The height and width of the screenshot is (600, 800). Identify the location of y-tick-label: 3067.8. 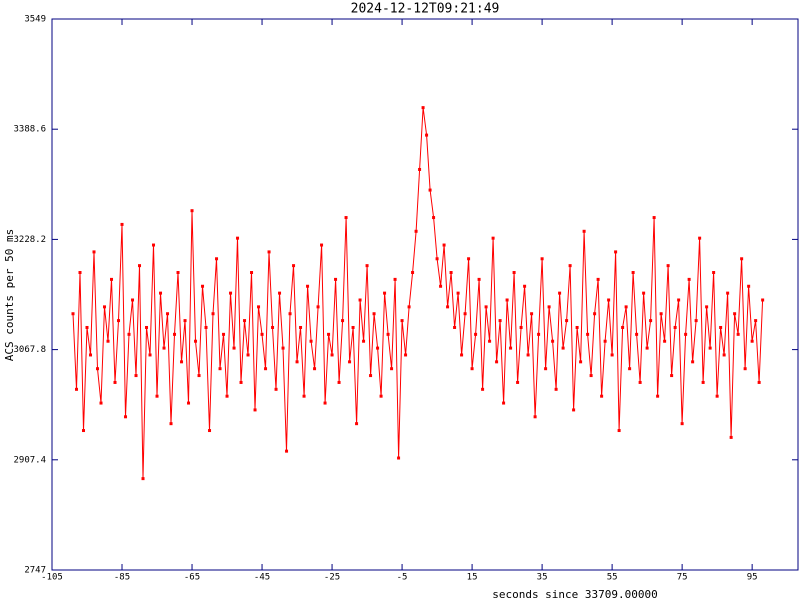
(29, 350).